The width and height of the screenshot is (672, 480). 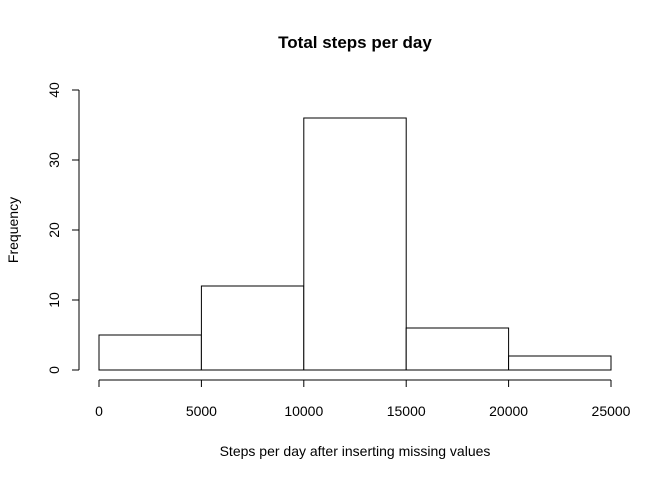 What do you see at coordinates (54, 160) in the screenshot?
I see `y-tick-label-3: 30` at bounding box center [54, 160].